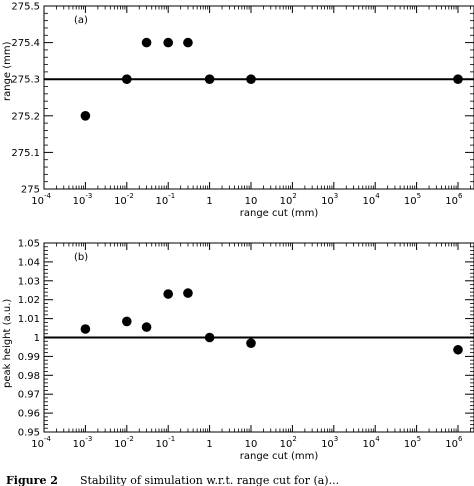  I want to click on y-tick-label: 1.04, so click(29, 262).